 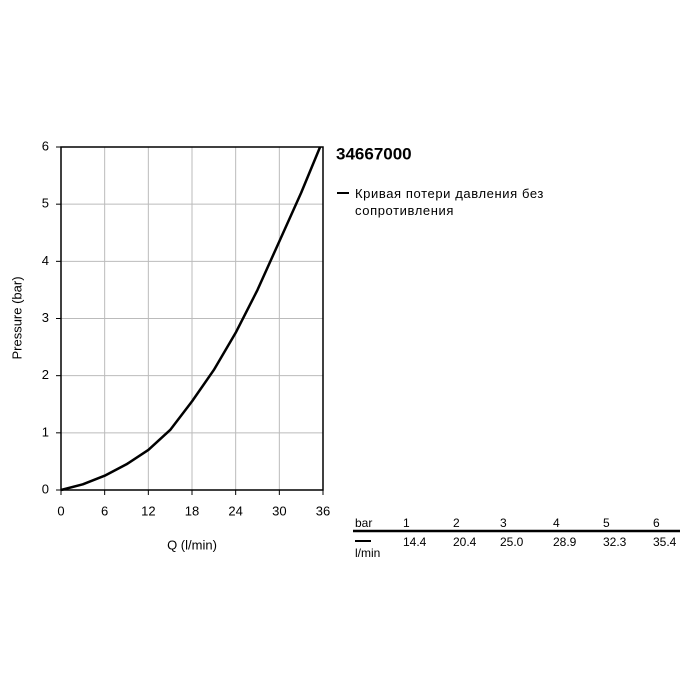 What do you see at coordinates (656, 523) in the screenshot?
I see `table-cell: 6` at bounding box center [656, 523].